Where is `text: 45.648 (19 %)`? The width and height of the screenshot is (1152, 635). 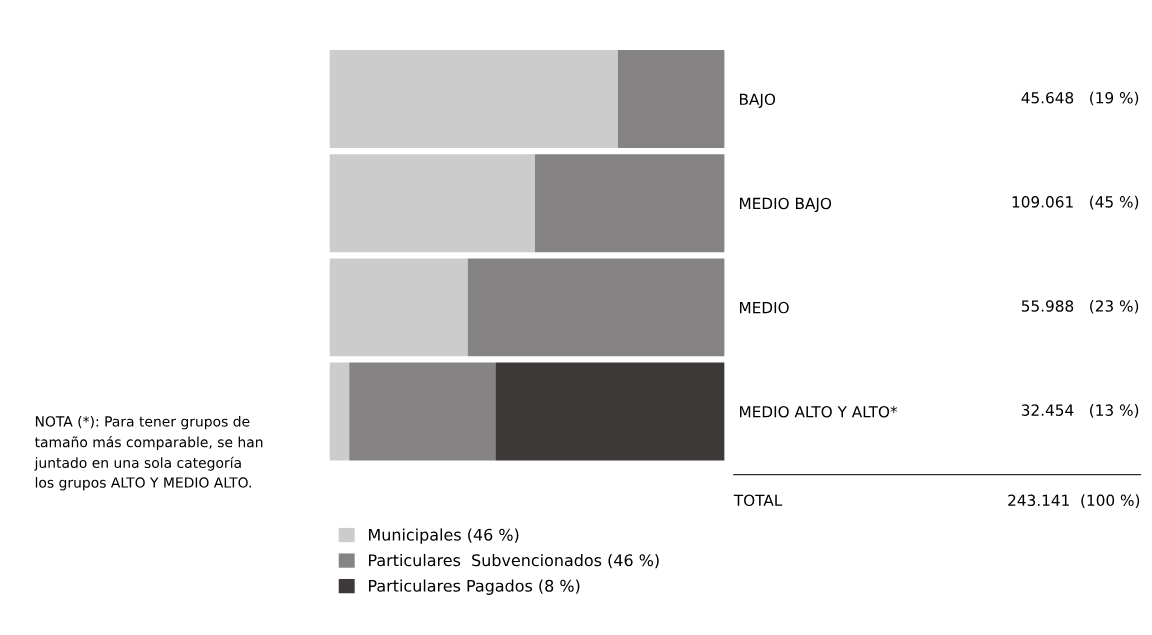 text: 45.648 (19 %) is located at coordinates (1080, 98).